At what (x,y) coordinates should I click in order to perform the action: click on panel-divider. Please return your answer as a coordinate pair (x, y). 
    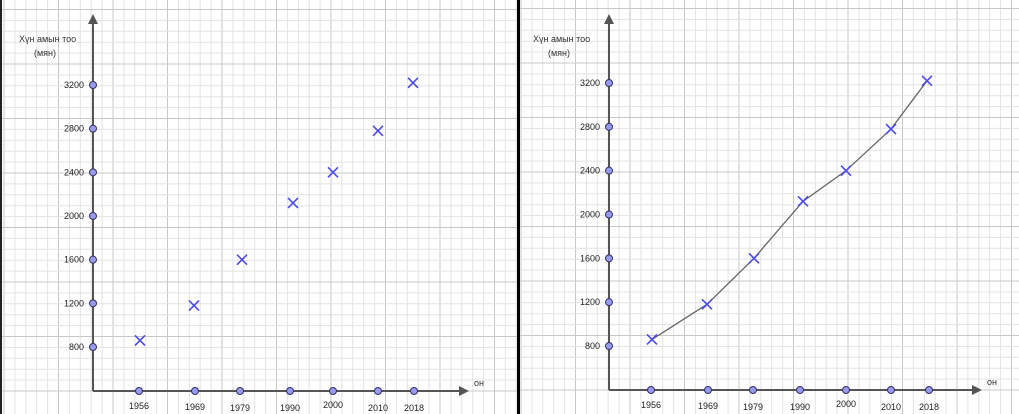
    Looking at the image, I should click on (518, 207).